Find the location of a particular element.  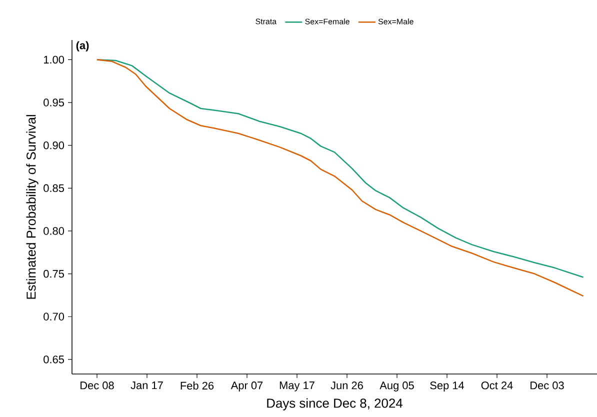

x-tick-label: Dec 08 is located at coordinates (97, 386).